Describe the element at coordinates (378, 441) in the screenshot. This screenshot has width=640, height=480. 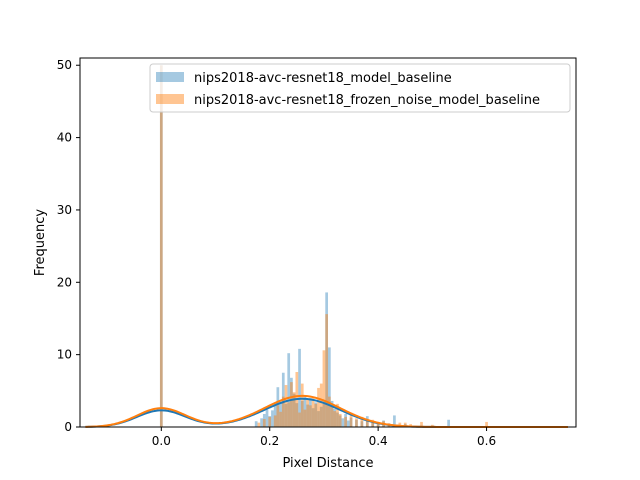
I see `x-tick-label: 0.4` at that location.